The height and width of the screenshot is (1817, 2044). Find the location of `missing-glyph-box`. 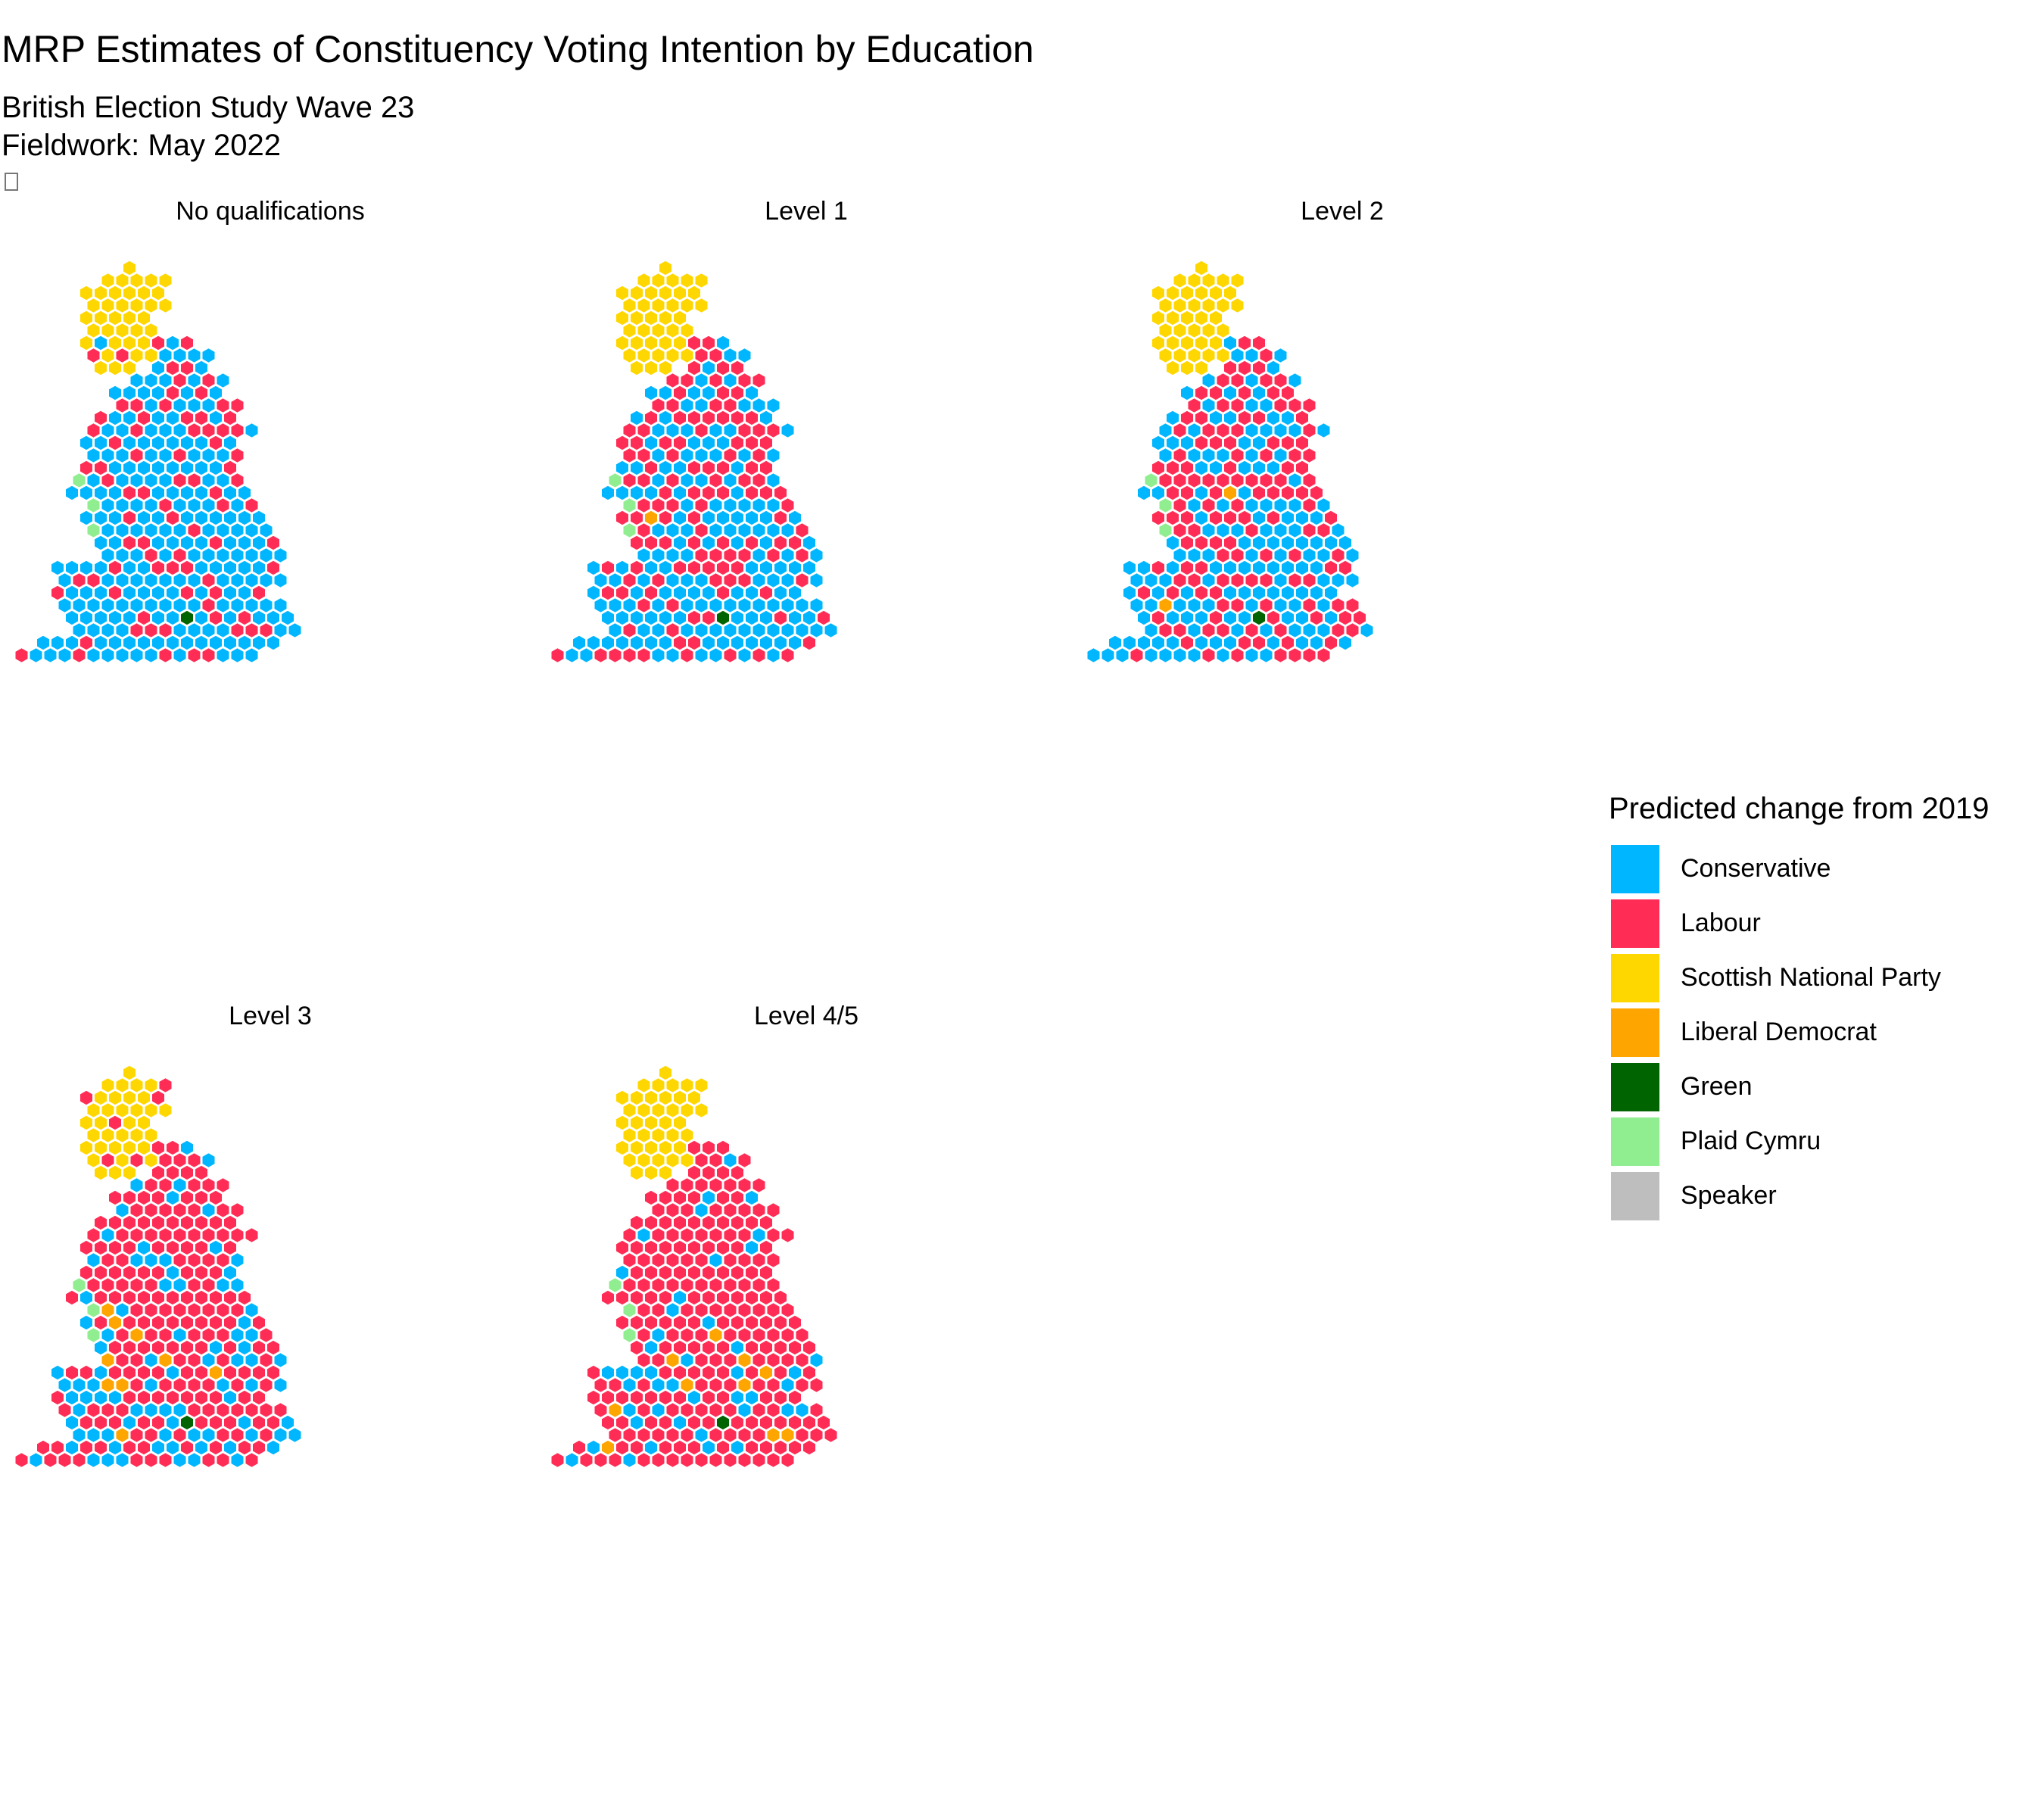

missing-glyph-box is located at coordinates (11, 182).